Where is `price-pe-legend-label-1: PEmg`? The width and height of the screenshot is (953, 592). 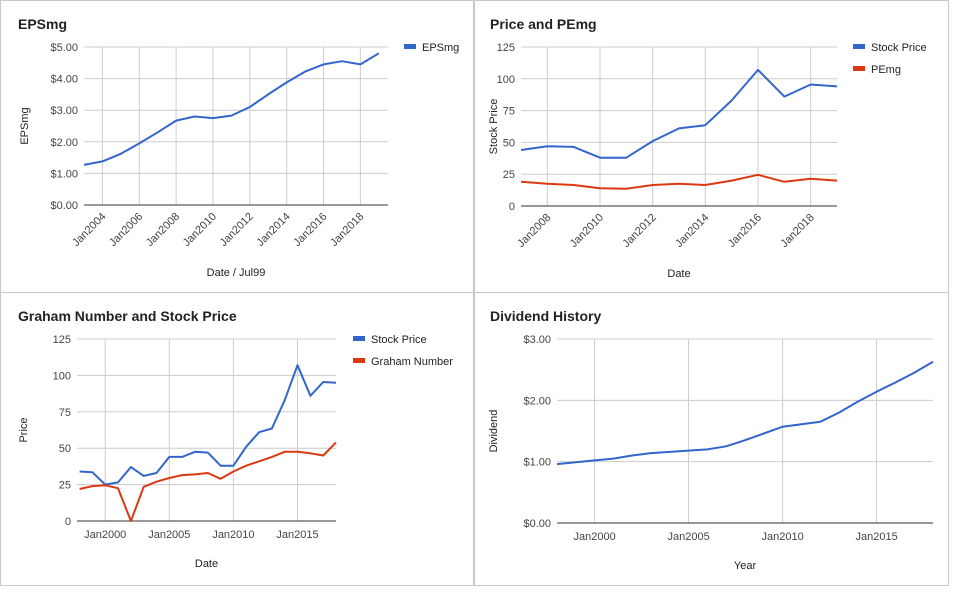 price-pe-legend-label-1: PEmg is located at coordinates (886, 70).